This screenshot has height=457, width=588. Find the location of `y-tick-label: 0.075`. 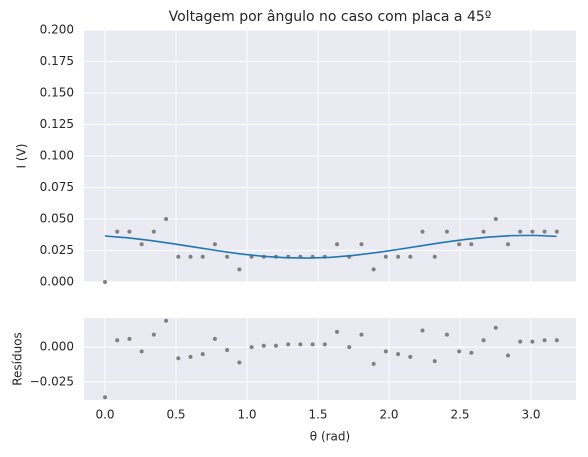

y-tick-label: 0.075 is located at coordinates (57, 187).